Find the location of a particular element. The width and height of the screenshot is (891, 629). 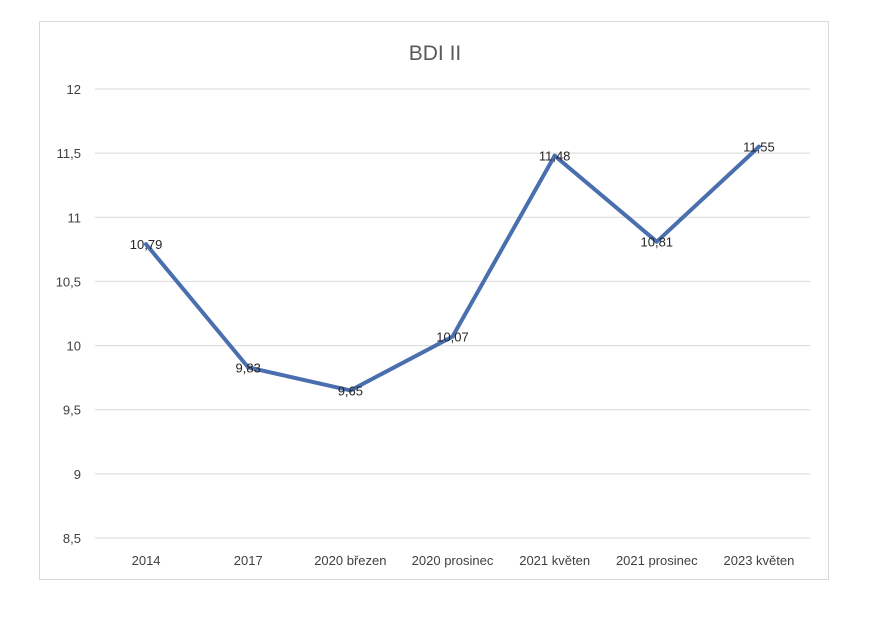

data-label: 10,07 is located at coordinates (452, 337).